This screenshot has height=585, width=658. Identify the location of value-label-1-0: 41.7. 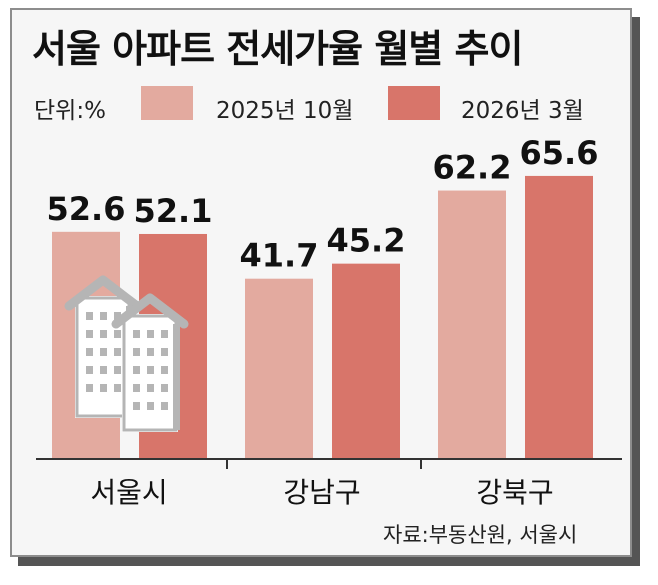
(279, 256).